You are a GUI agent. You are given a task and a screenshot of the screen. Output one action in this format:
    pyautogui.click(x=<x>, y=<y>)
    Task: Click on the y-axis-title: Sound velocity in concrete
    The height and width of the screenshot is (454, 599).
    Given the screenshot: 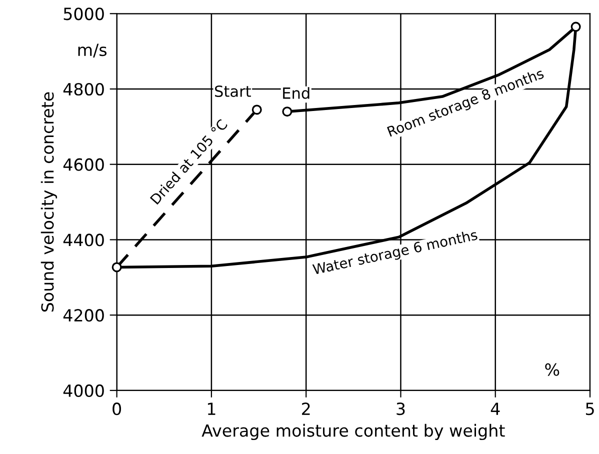 What is the action you would take?
    pyautogui.click(x=49, y=202)
    